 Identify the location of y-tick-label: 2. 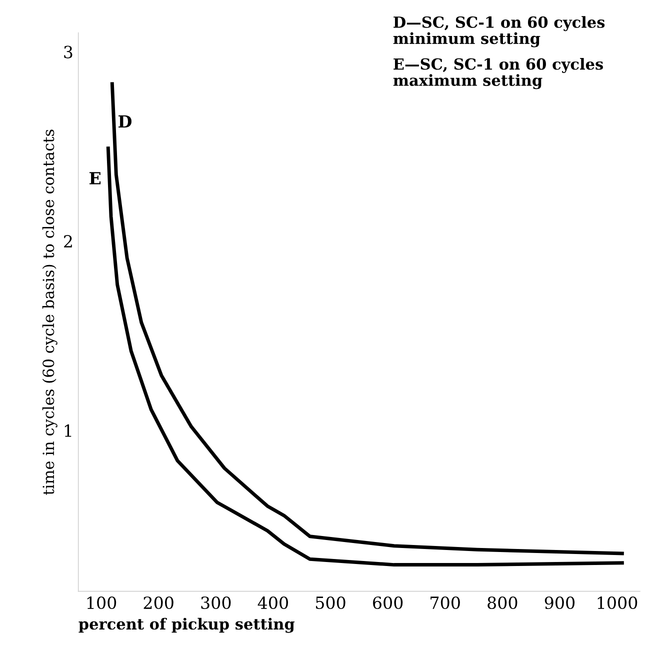
(68, 241).